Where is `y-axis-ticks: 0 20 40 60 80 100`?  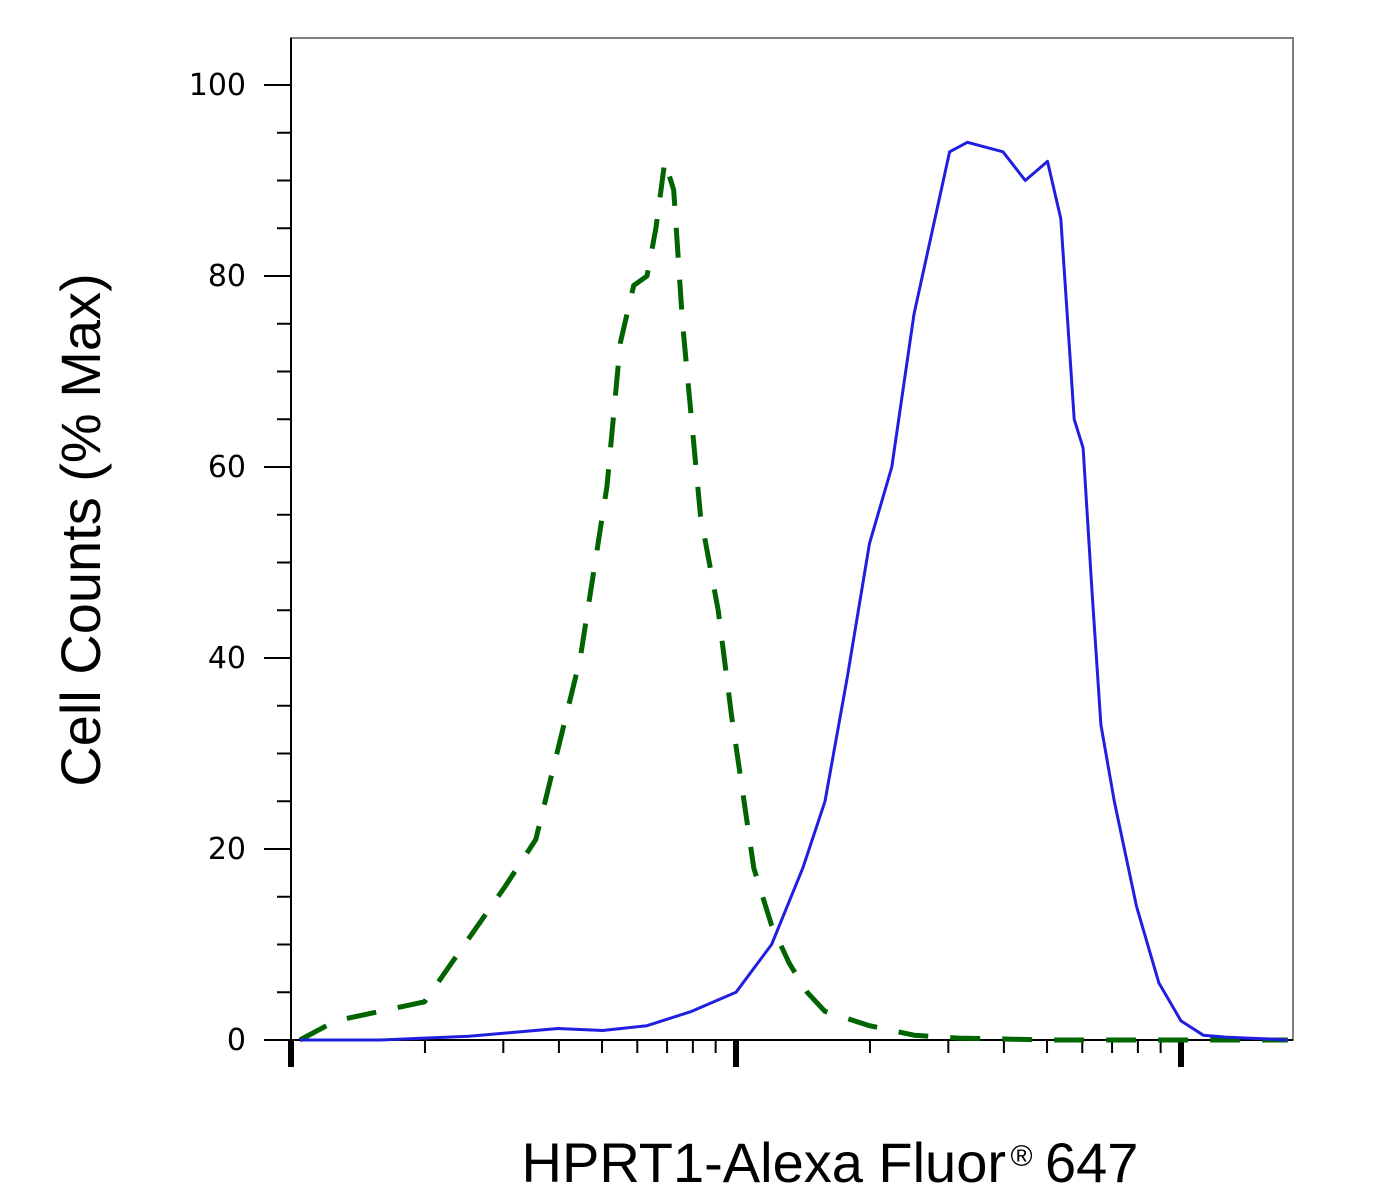
y-axis-ticks: 0 20 40 60 80 100 is located at coordinates (240, 563).